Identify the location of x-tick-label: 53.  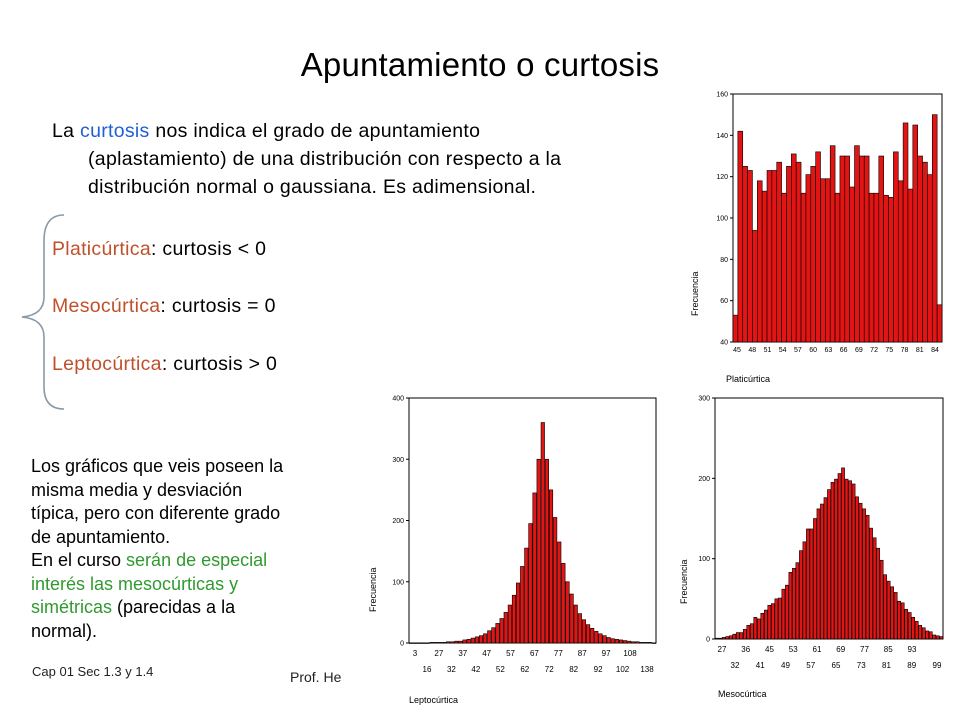
(793, 649).